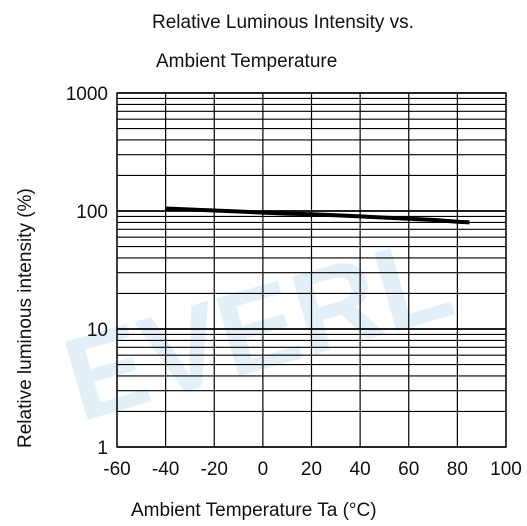 This screenshot has width=527, height=526. I want to click on chart-title-line-1: Relative Luminous Intensity vs., so click(283, 22).